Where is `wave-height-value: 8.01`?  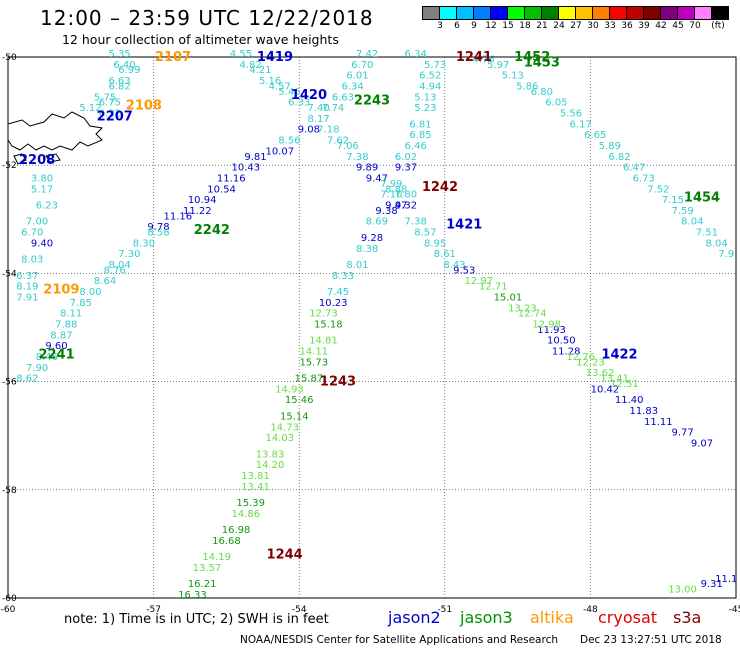
wave-height-value: 8.01 is located at coordinates (357, 265).